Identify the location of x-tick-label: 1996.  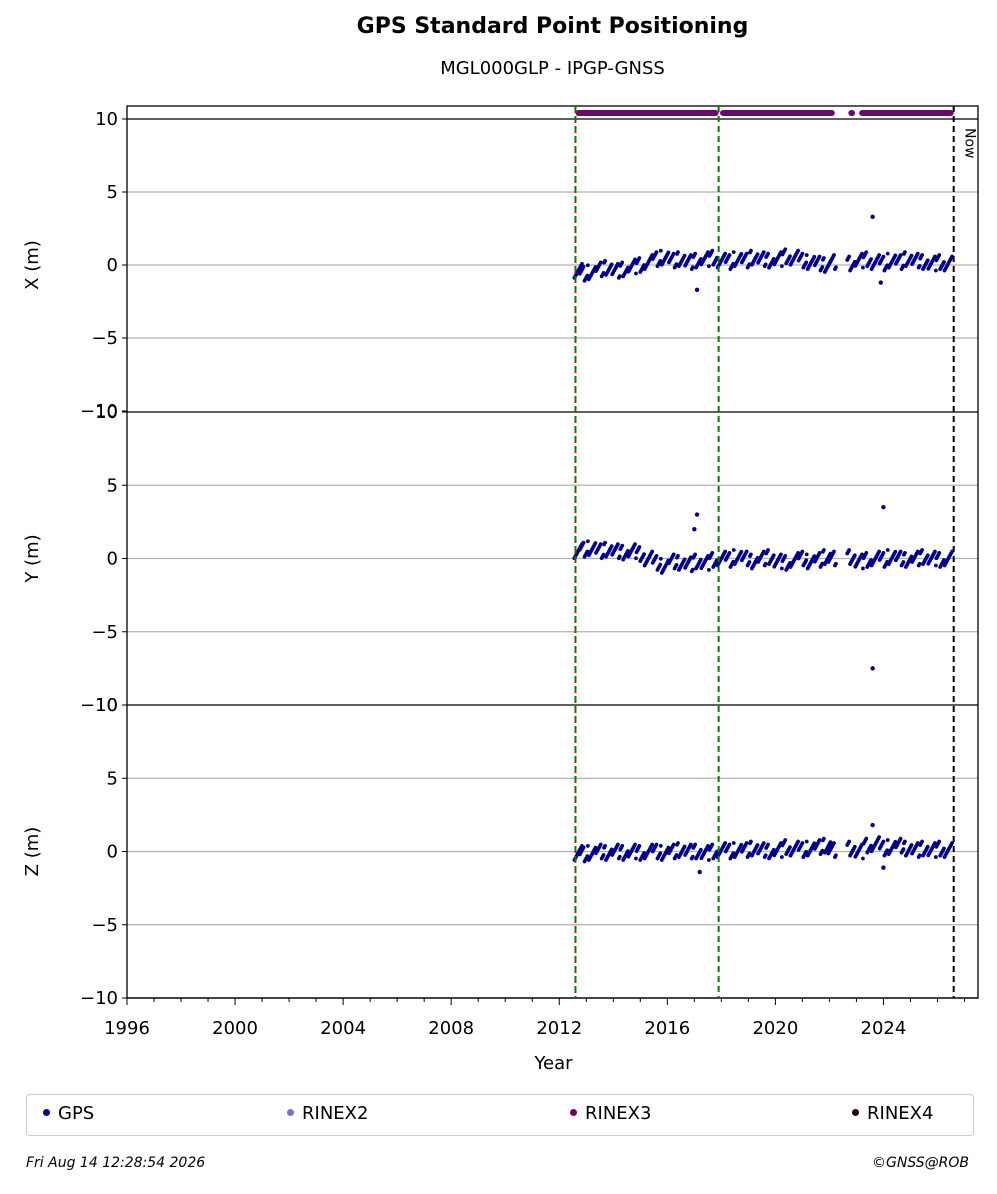
(127, 1028).